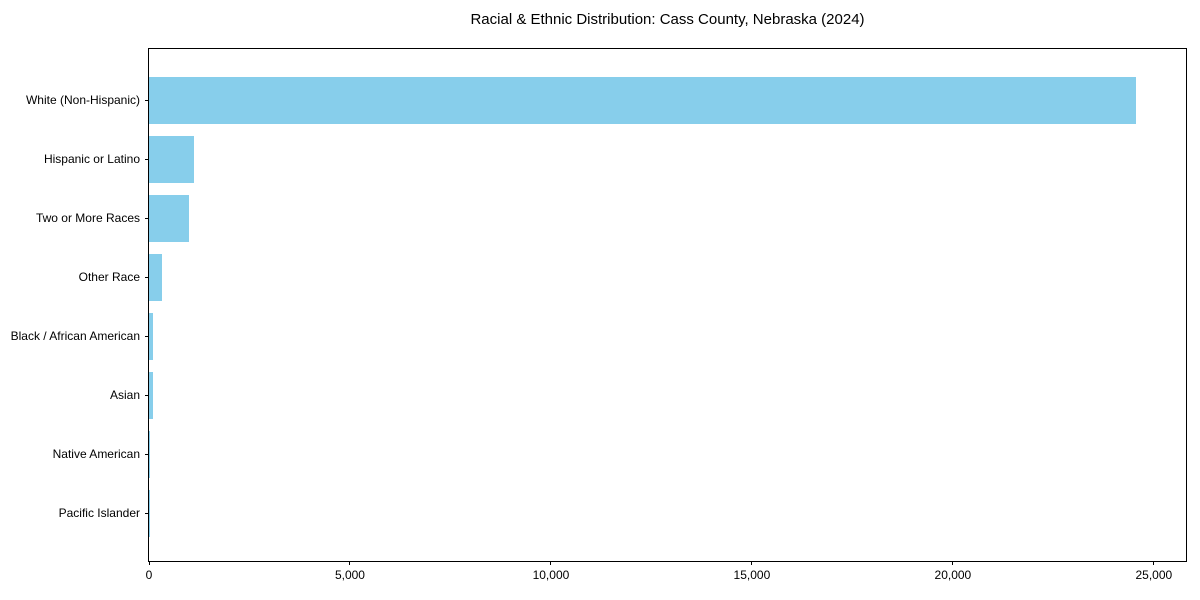 The image size is (1200, 600). Describe the element at coordinates (551, 575) in the screenshot. I see `x-tick-label: 10,000` at that location.